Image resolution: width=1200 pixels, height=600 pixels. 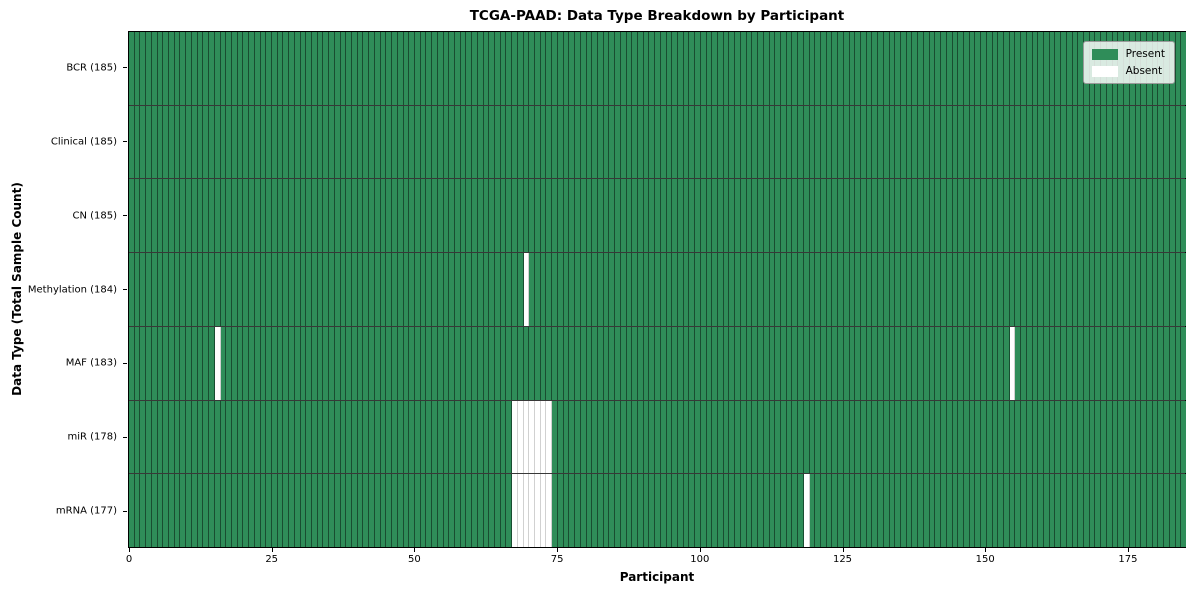 I want to click on xtick-label-175: 175, so click(x=1128, y=559).